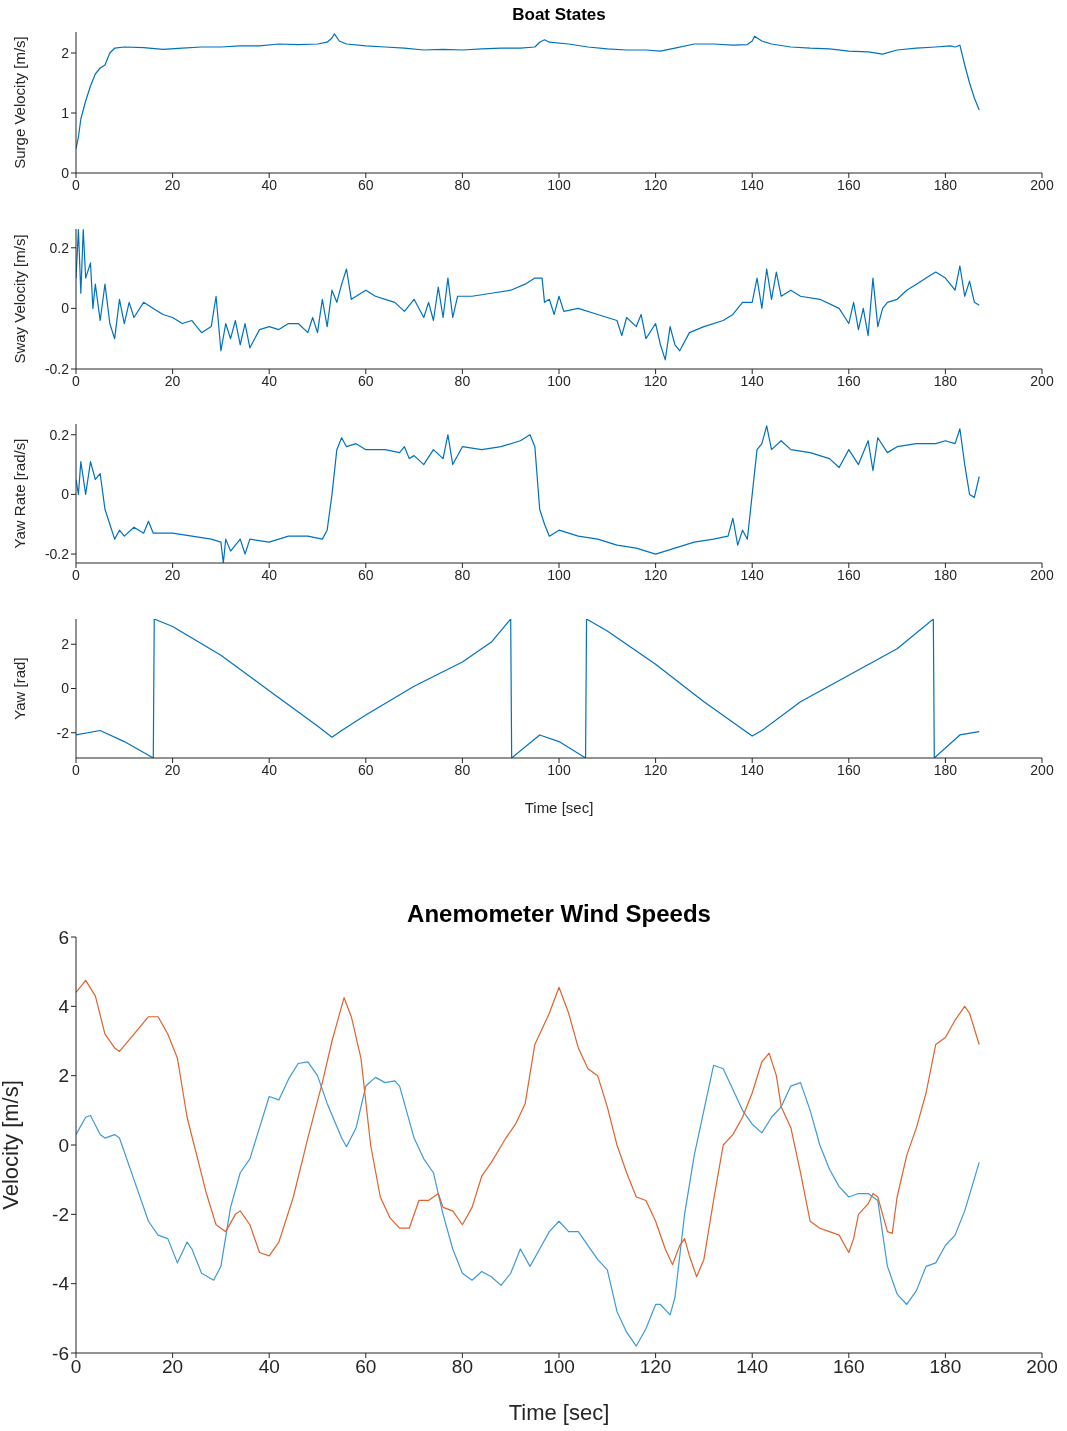 This screenshot has width=1067, height=1431. Describe the element at coordinates (559, 15) in the screenshot. I see `chart-title: Boat States` at that location.